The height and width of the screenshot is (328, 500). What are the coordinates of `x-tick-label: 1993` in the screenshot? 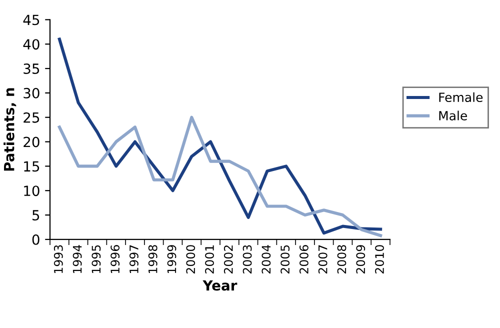 It's located at (58, 259).